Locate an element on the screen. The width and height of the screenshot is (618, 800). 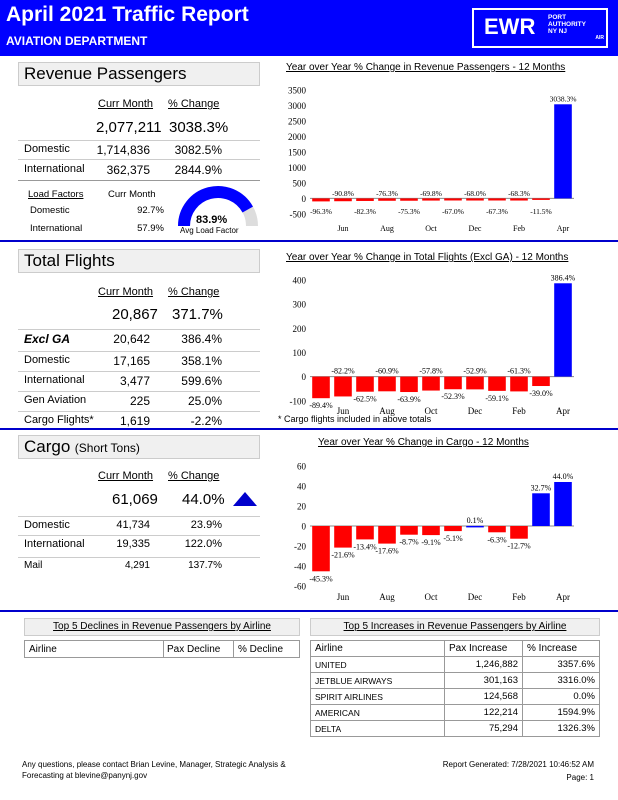
data-label: -89.4% is located at coordinates (321, 405).